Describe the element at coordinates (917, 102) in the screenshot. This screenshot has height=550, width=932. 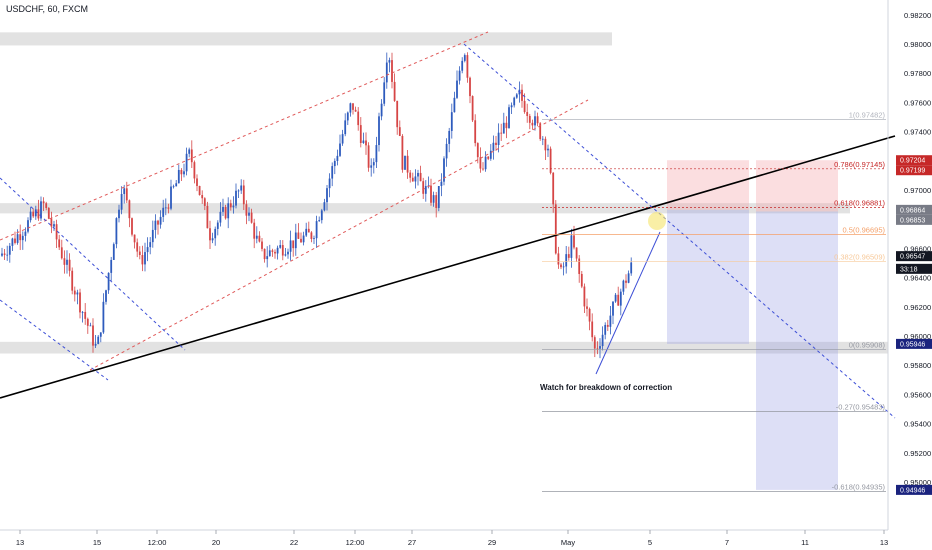
I see `y-tick-label: 0.97600` at that location.